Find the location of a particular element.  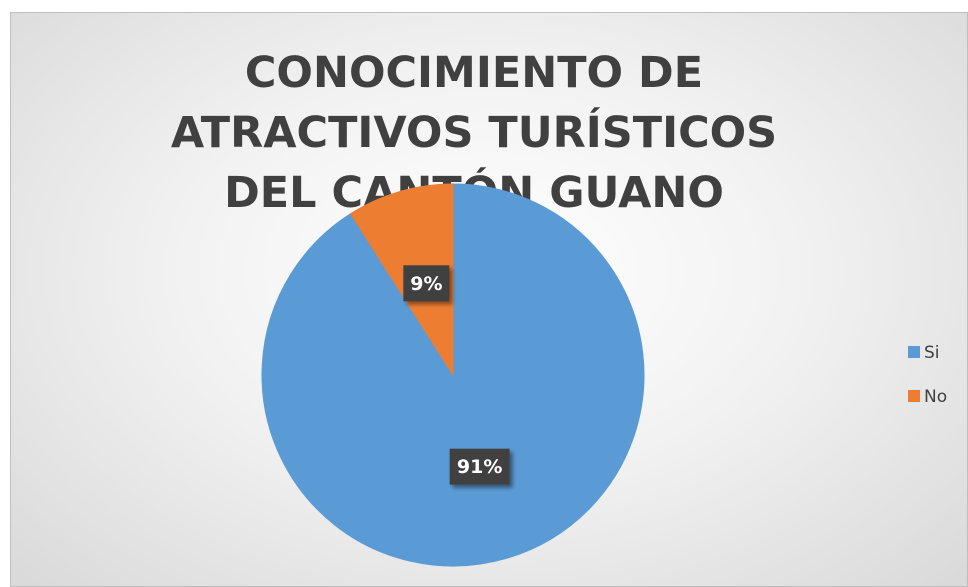

data-label: 91% is located at coordinates (479, 466).